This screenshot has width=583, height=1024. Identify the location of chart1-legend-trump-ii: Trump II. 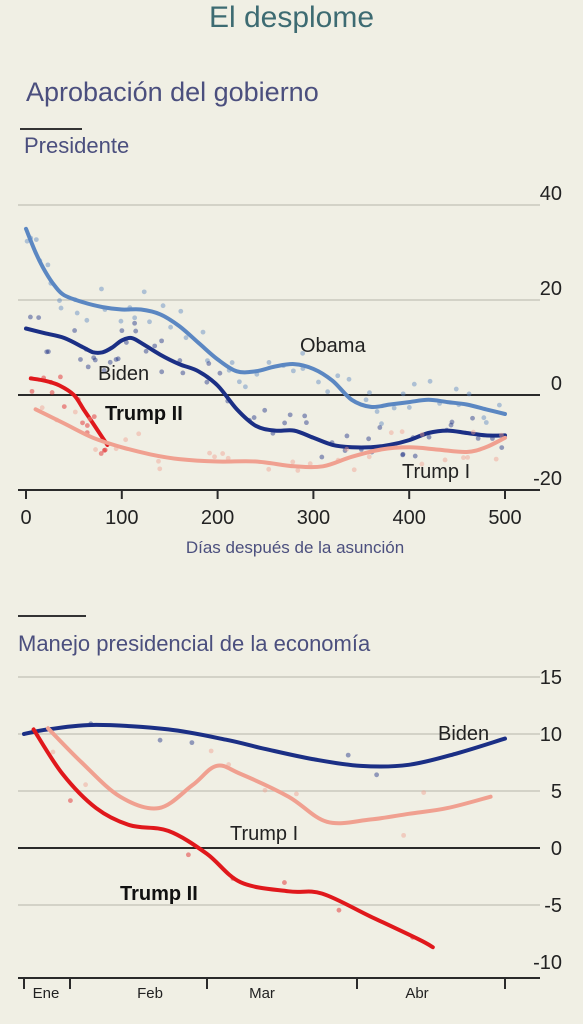
(144, 414).